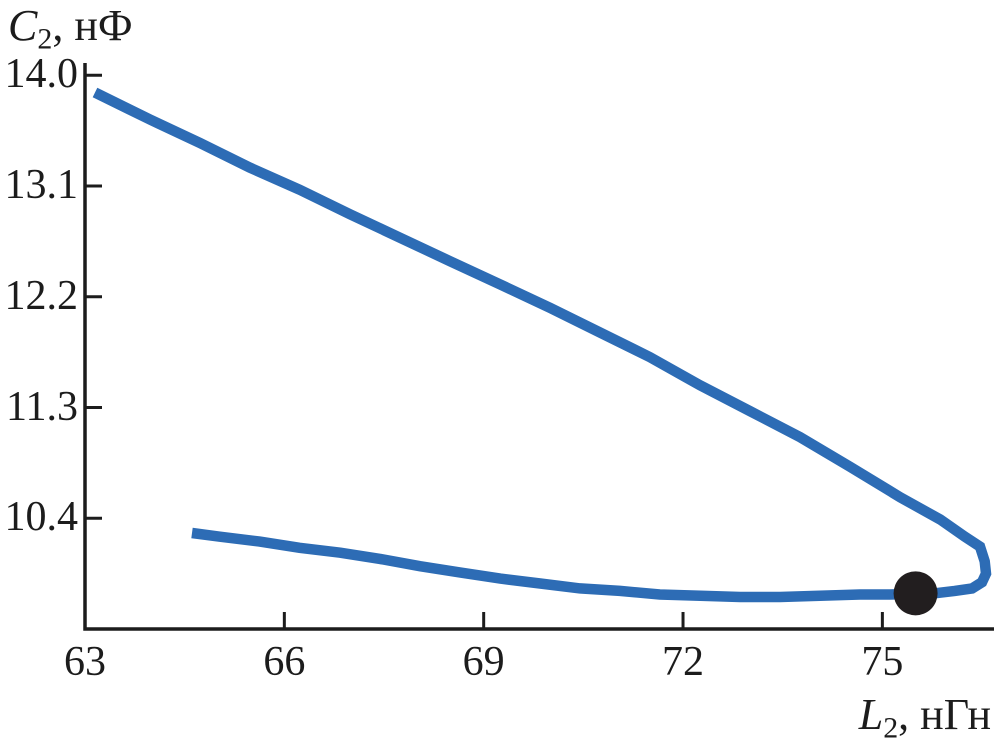  What do you see at coordinates (85, 662) in the screenshot?
I see `x-tick-label: 63` at bounding box center [85, 662].